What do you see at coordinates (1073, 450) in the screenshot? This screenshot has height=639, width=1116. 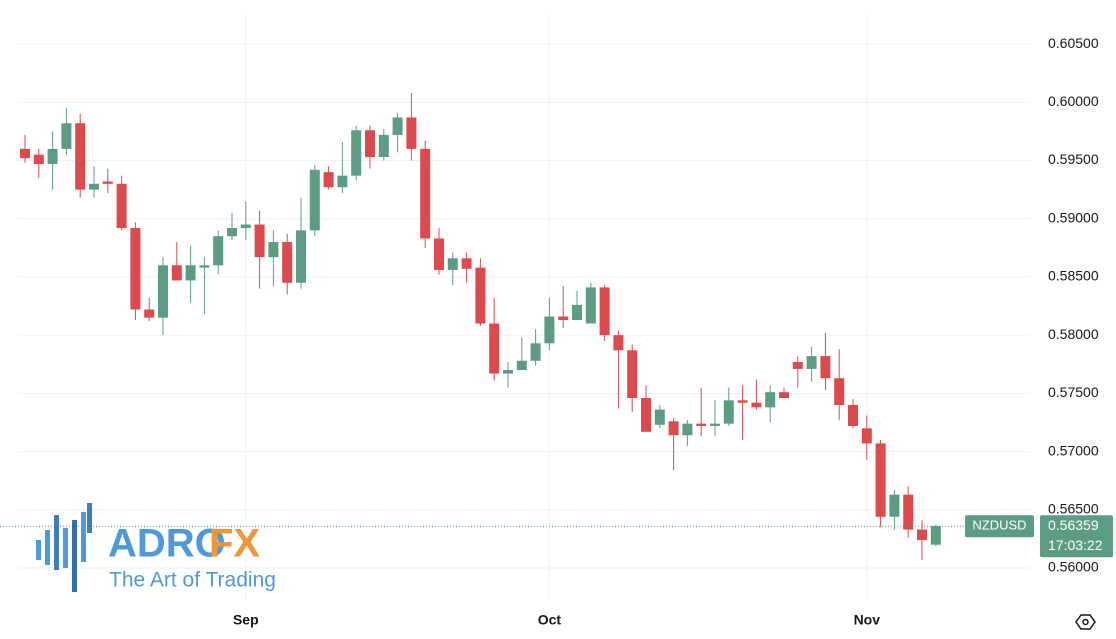 I see `y-tick-label: 0.57000` at bounding box center [1073, 450].